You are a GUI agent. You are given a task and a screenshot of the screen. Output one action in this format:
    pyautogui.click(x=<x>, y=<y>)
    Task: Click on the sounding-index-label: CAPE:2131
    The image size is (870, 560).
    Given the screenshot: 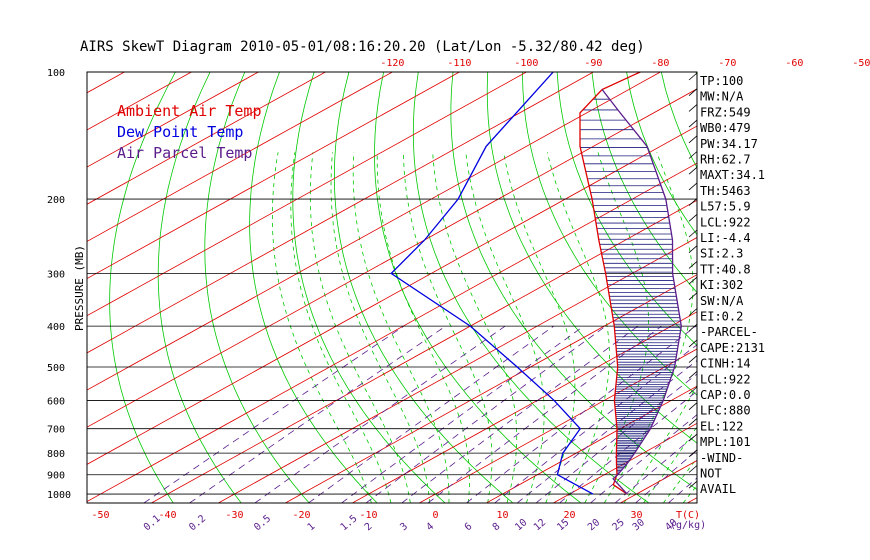 What is the action you would take?
    pyautogui.click(x=732, y=348)
    